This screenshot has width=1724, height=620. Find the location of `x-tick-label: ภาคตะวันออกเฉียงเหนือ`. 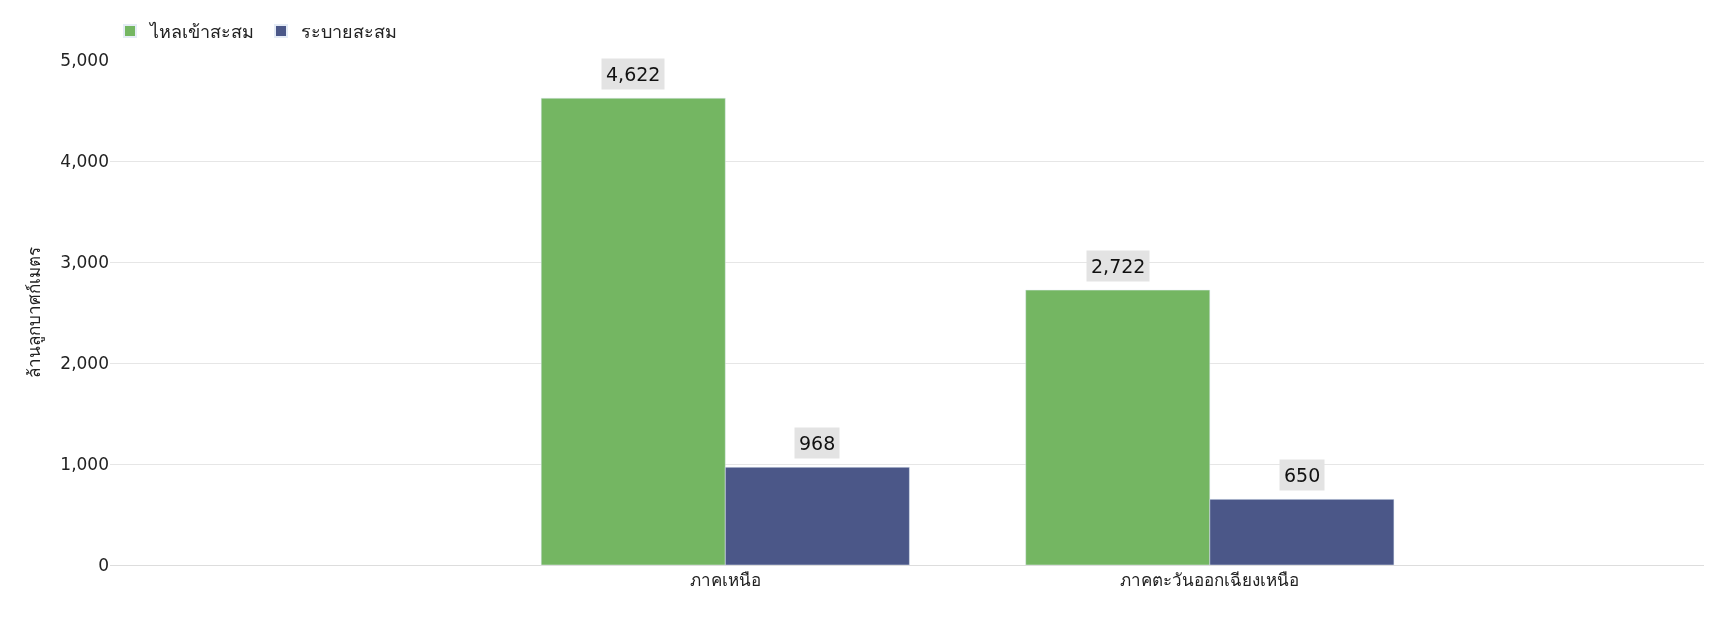

x-tick-label: ภาคตะวันออกเฉียงเหนือ is located at coordinates (1210, 580).